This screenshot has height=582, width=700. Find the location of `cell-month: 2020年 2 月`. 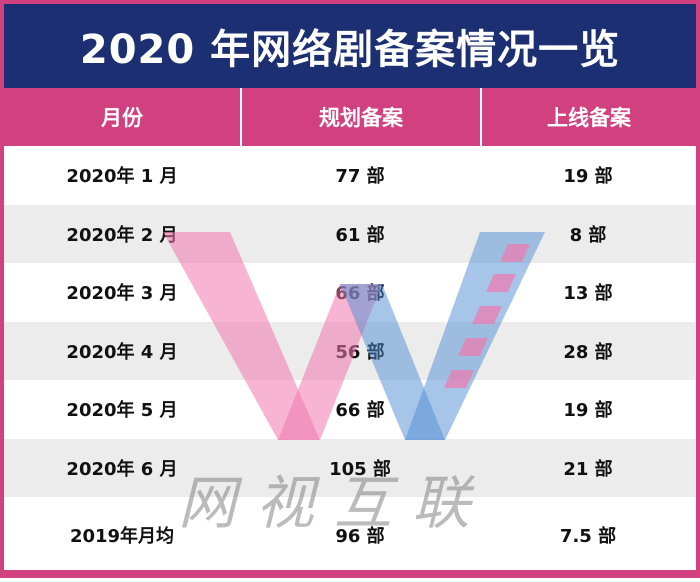

cell-month: 2020年 2 月 is located at coordinates (122, 235).